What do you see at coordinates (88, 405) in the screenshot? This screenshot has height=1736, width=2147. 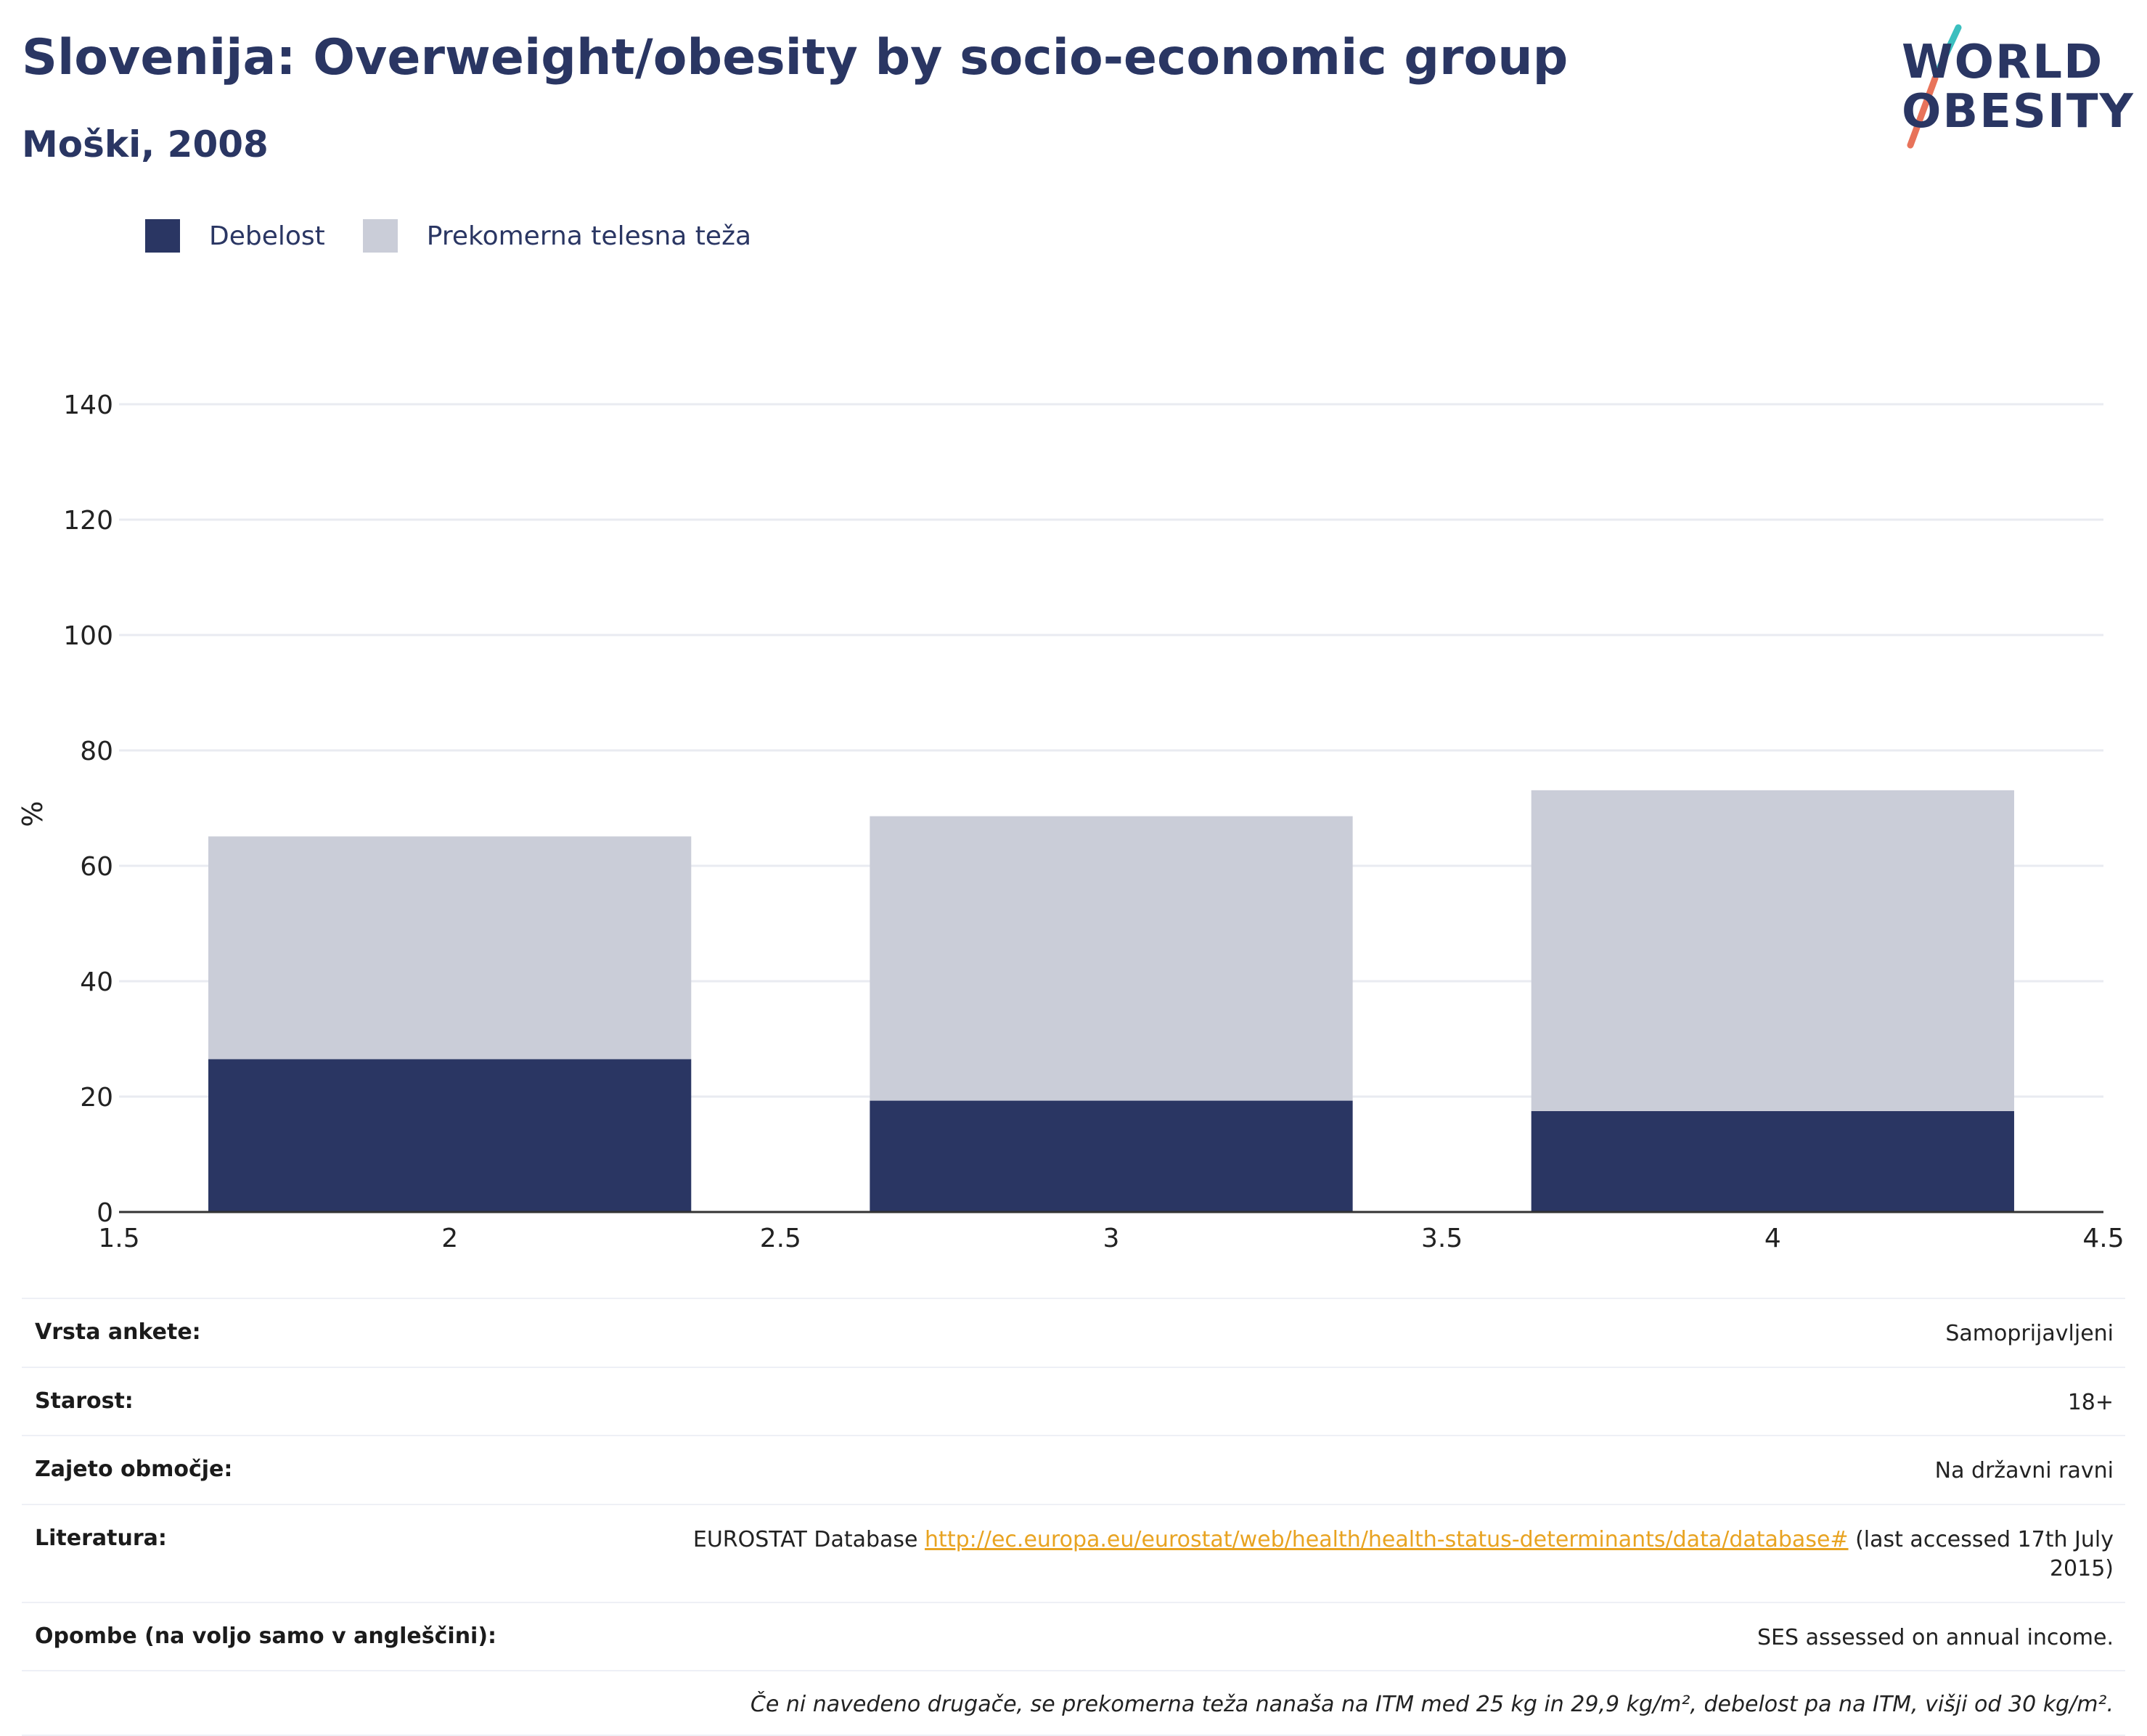 I see `y-tick-label: 140` at bounding box center [88, 405].